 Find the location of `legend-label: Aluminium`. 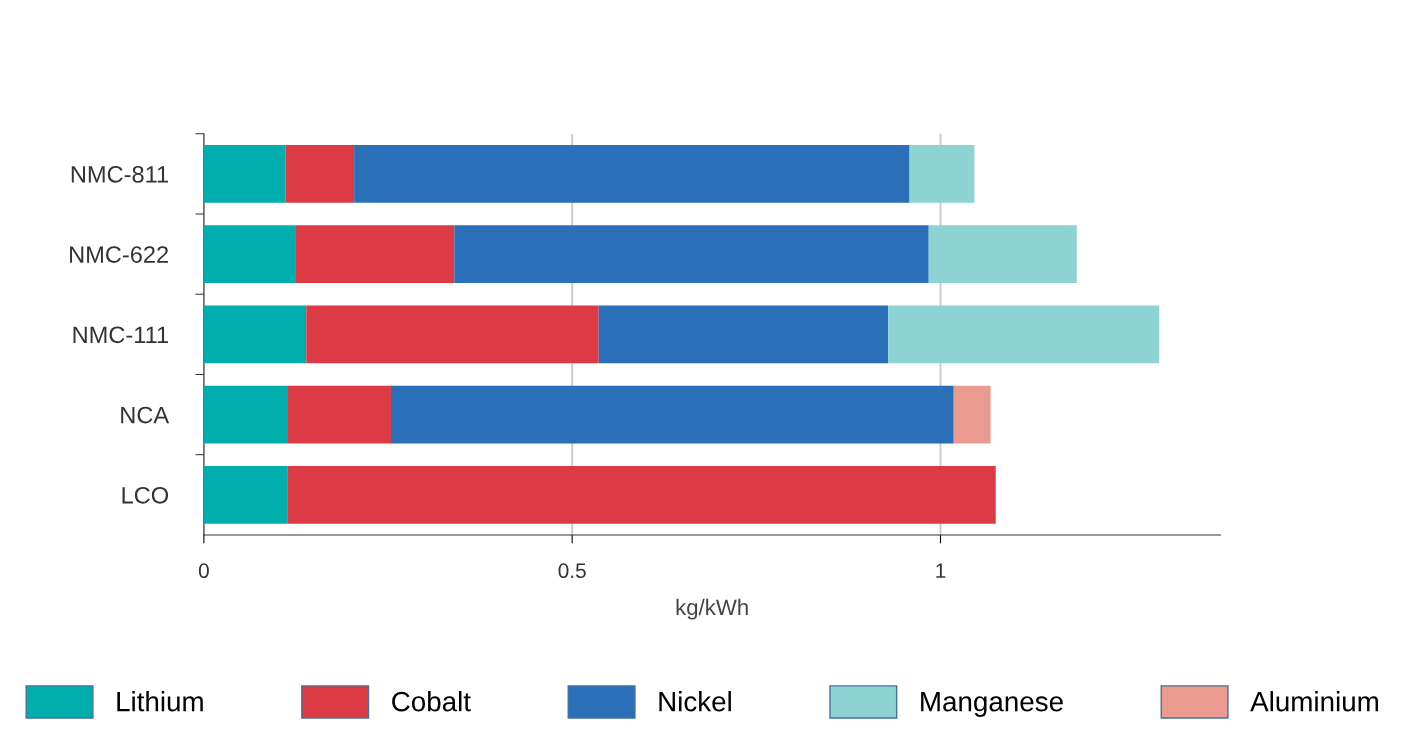

legend-label: Aluminium is located at coordinates (1314, 701).